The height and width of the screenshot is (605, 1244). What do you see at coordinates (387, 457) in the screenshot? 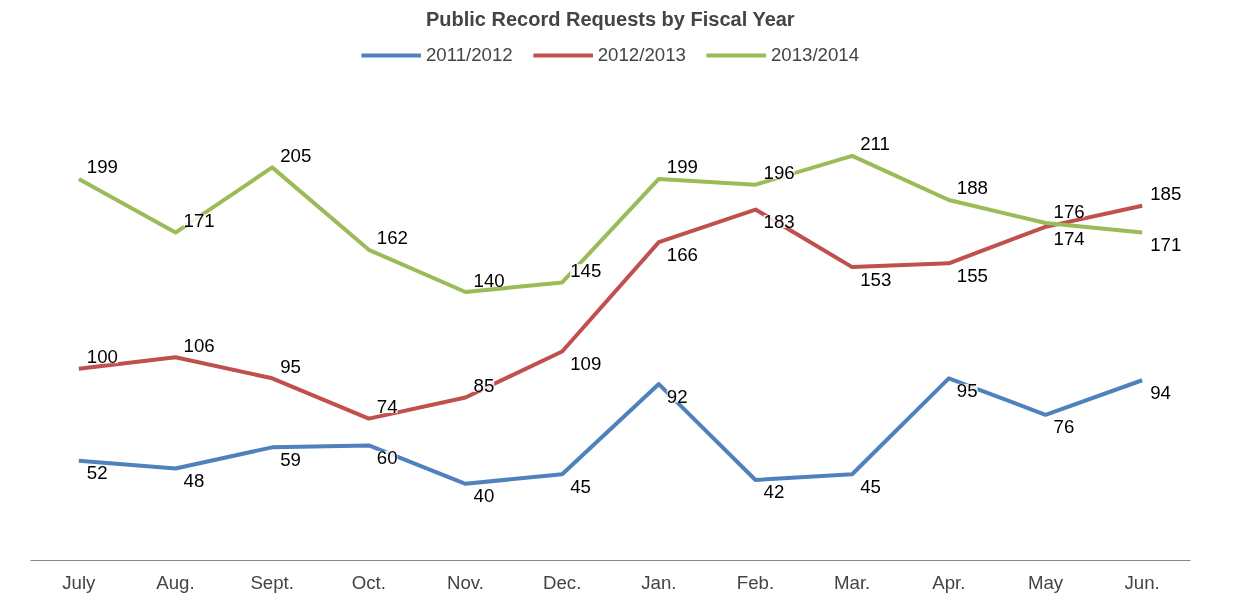
I see `data-label: 60` at bounding box center [387, 457].